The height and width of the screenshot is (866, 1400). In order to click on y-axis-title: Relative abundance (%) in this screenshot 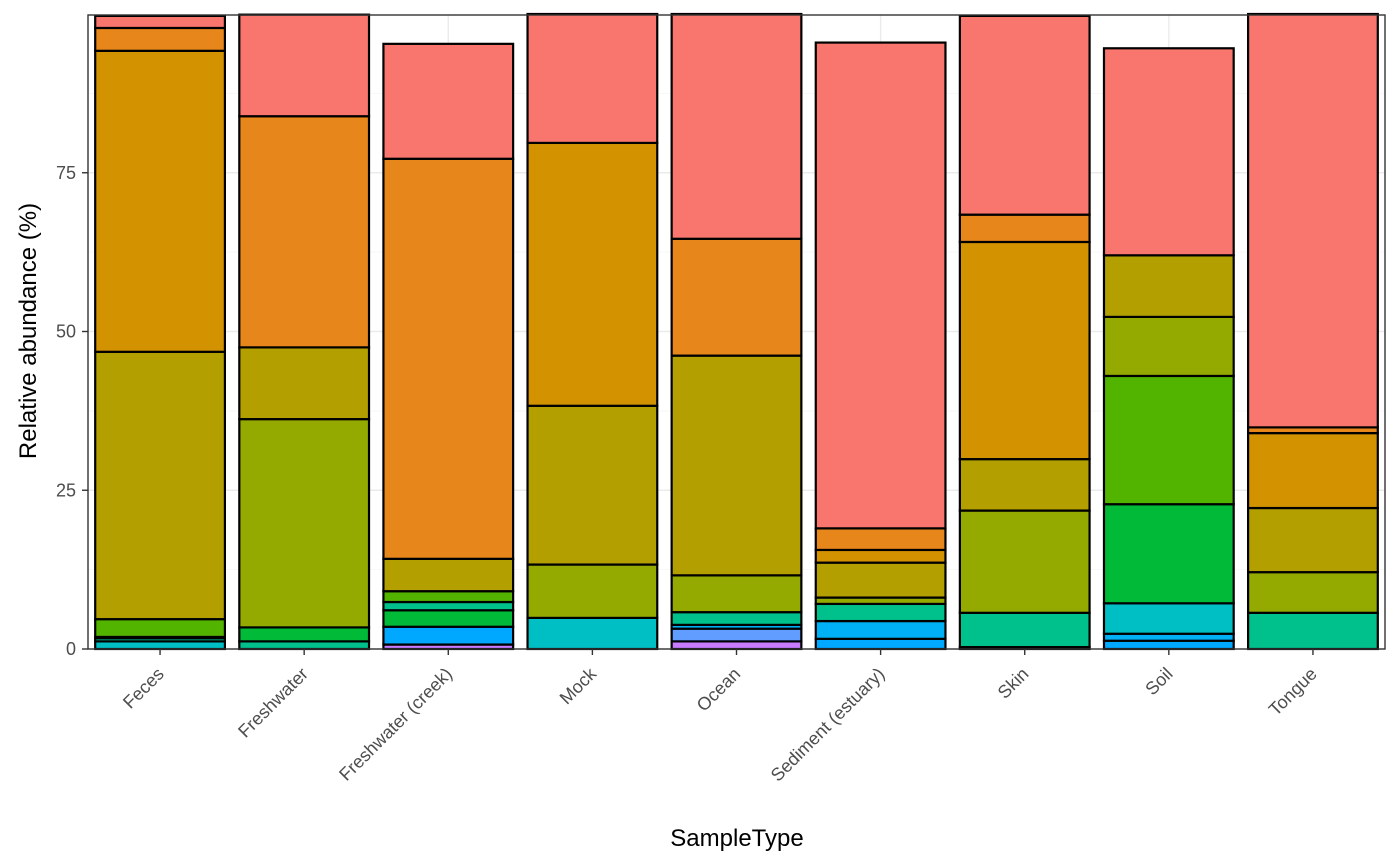, I will do `click(28, 331)`.